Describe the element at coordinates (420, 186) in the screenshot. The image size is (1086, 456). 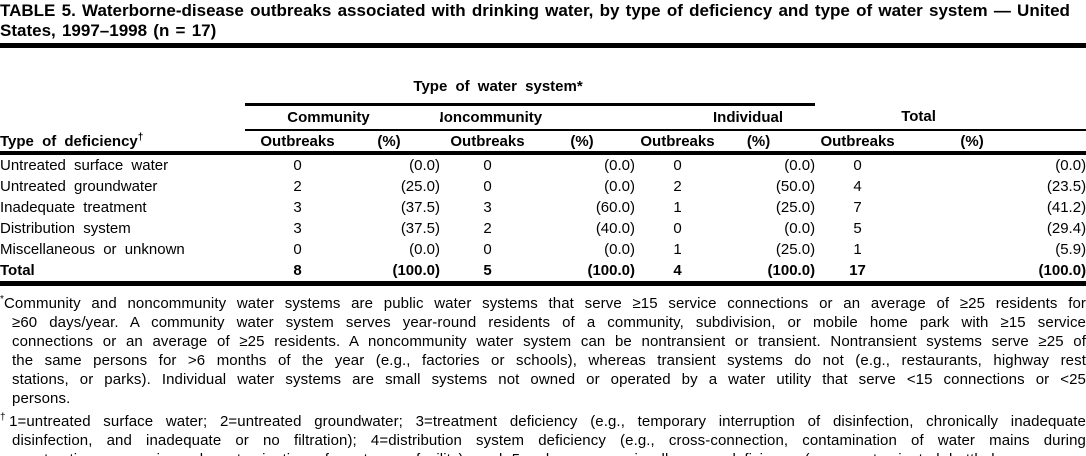
I see `cell-community-pct: (25.0)` at that location.